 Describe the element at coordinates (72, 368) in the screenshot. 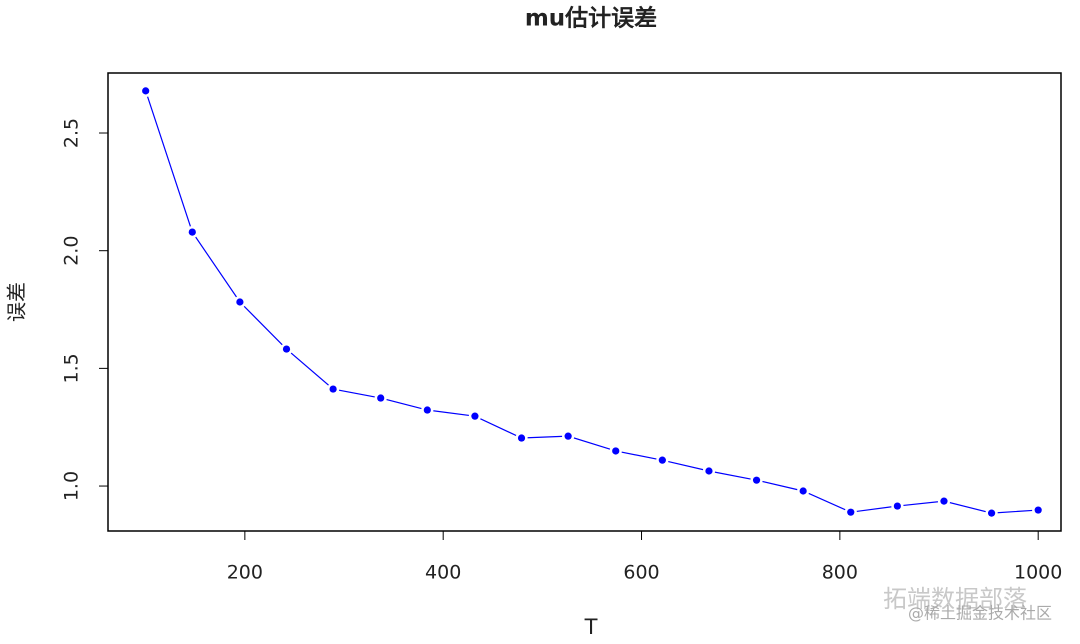

I see `y-tick-label: 1.5` at that location.